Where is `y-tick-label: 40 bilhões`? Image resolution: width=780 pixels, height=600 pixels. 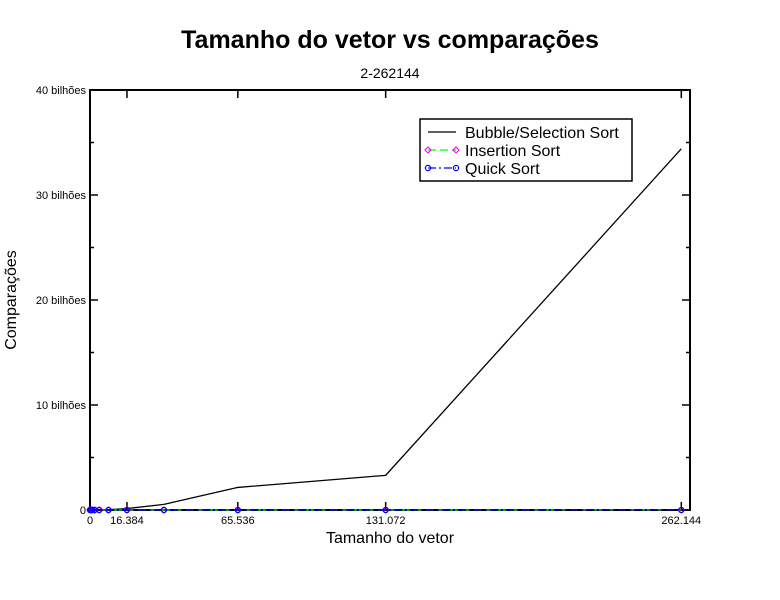 y-tick-label: 40 bilhões is located at coordinates (61, 91).